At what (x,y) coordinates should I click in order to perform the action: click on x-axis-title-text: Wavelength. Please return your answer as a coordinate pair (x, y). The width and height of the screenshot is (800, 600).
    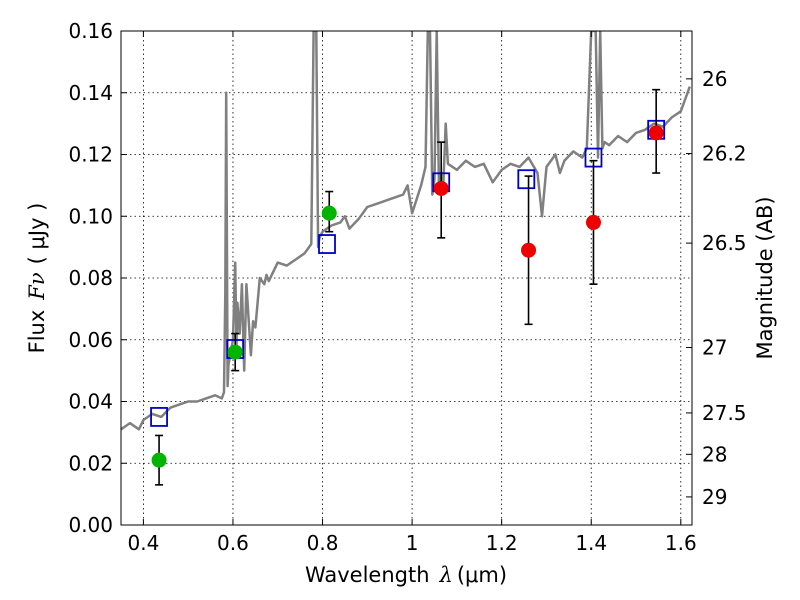
    Looking at the image, I should click on (367, 575).